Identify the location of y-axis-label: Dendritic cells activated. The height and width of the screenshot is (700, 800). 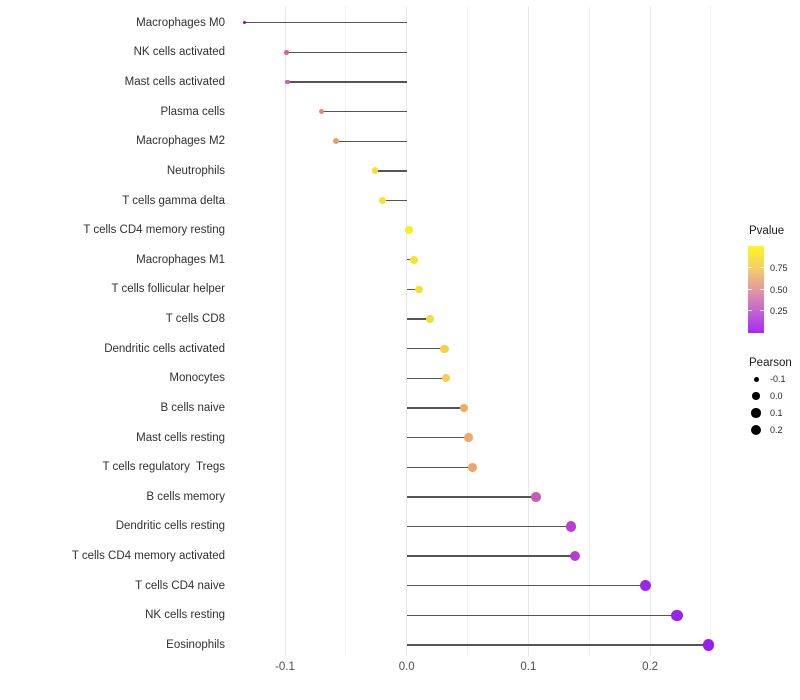
(164, 348).